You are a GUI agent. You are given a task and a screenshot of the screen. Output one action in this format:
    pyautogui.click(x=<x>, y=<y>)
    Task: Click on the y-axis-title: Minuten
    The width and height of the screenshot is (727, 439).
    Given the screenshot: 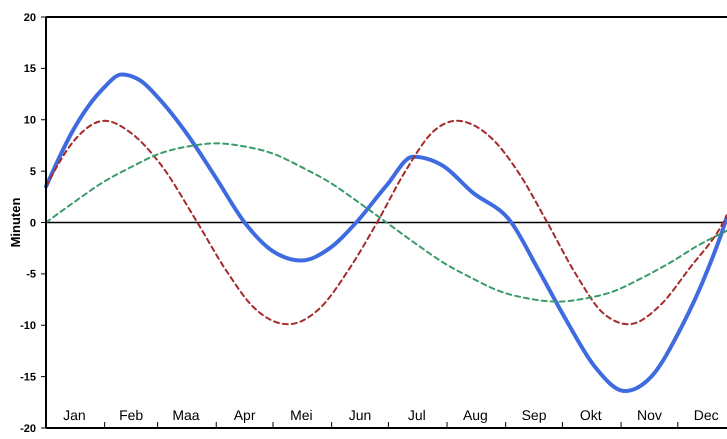 What is the action you would take?
    pyautogui.click(x=15, y=223)
    